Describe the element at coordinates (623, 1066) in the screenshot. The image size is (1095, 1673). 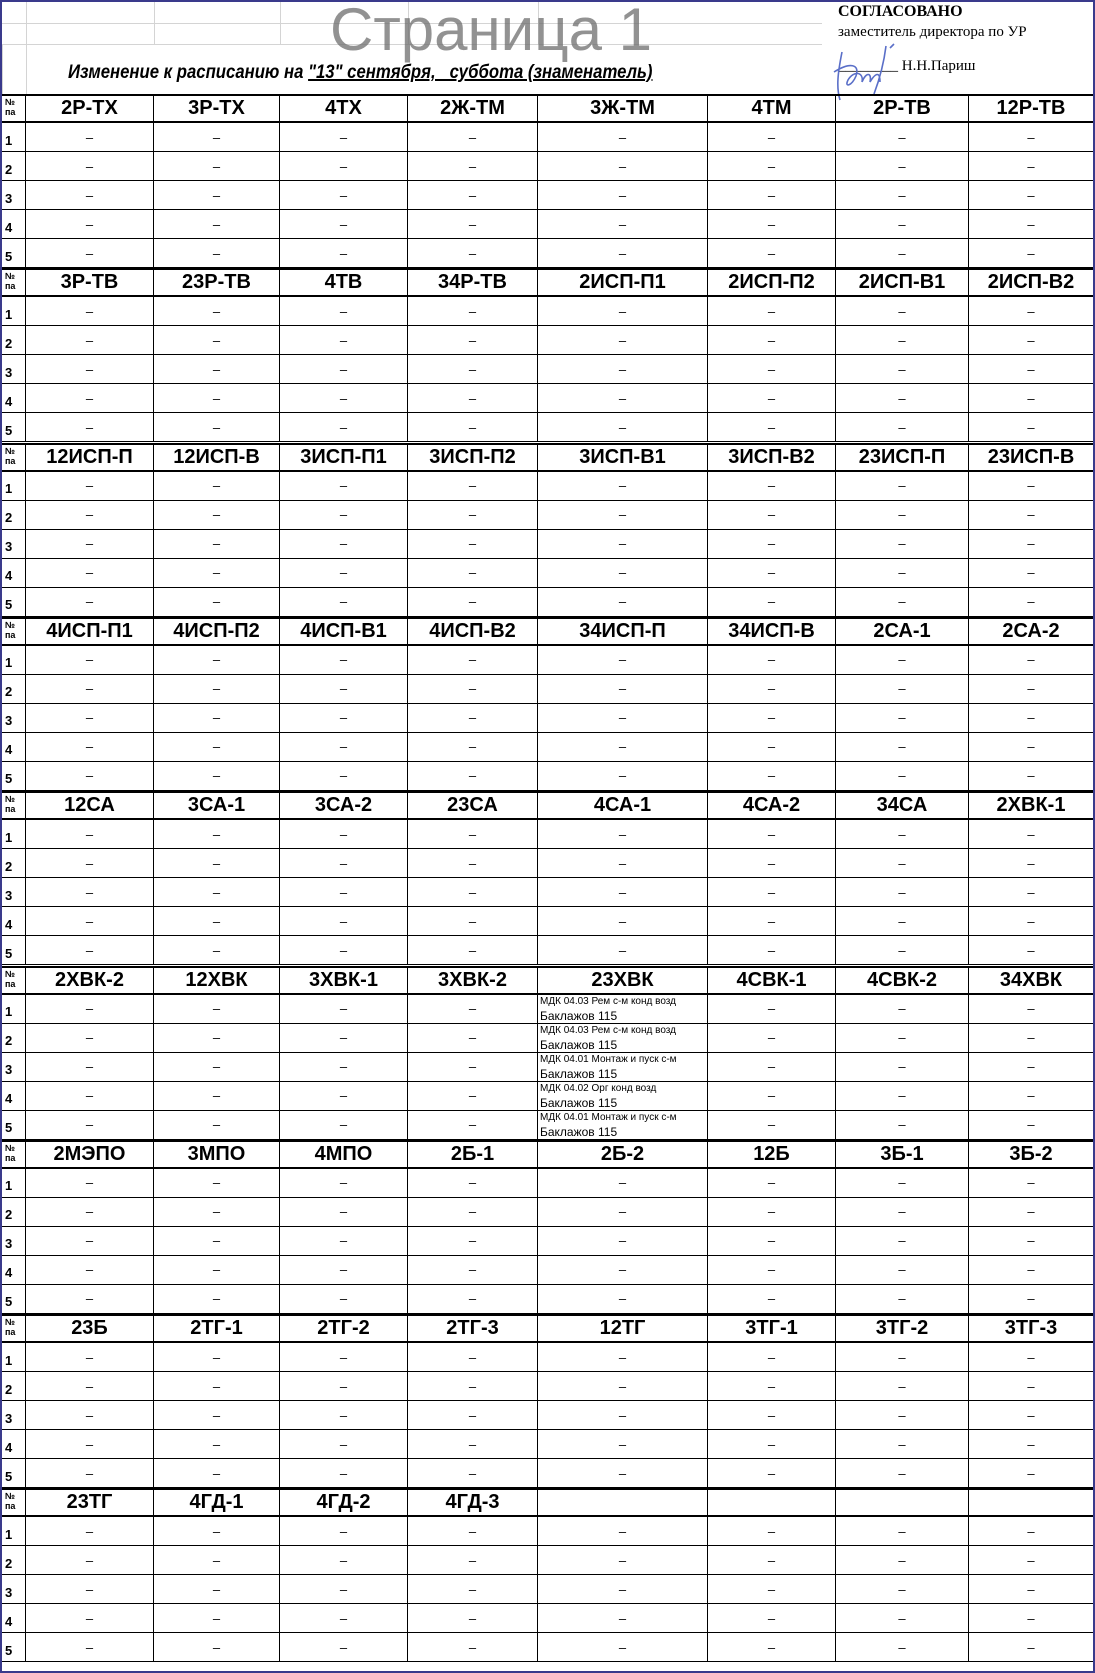
I see `lesson-cell: МДК 04.01 Монтаж и пуск с-м Баклажов 115` at that location.